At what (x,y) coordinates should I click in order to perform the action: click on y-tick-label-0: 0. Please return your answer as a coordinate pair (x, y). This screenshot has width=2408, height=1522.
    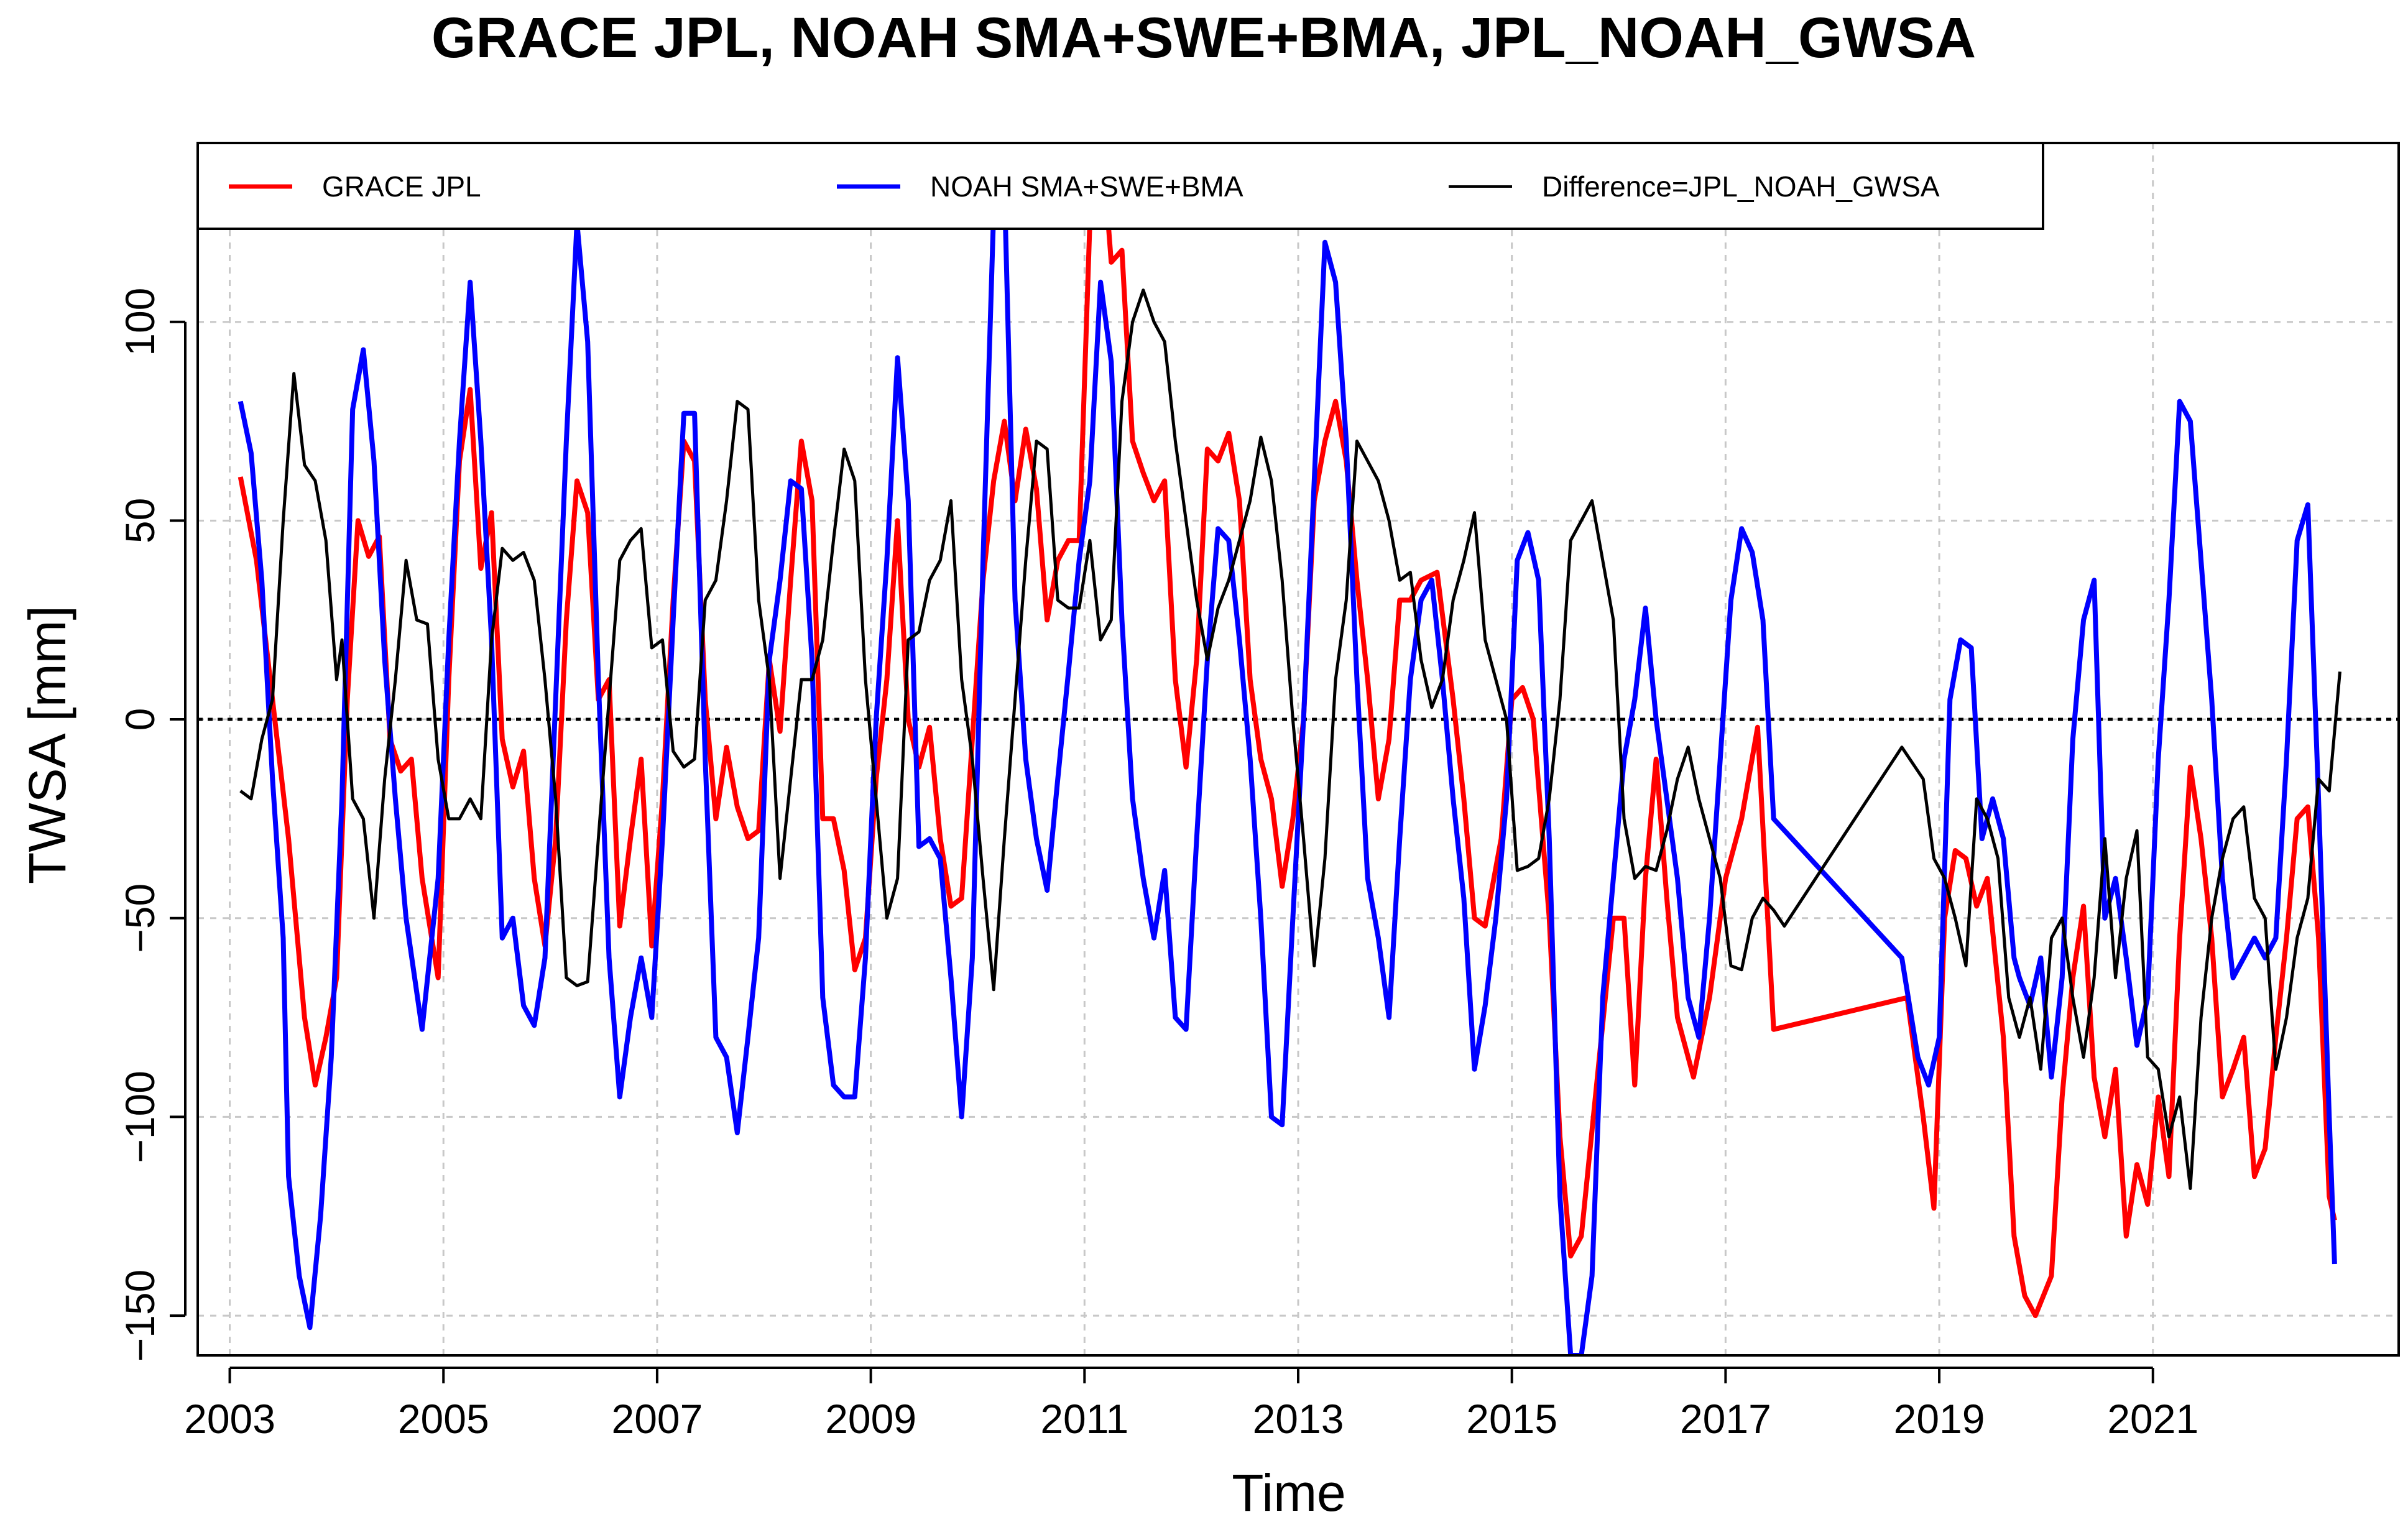
    Looking at the image, I should click on (140, 719).